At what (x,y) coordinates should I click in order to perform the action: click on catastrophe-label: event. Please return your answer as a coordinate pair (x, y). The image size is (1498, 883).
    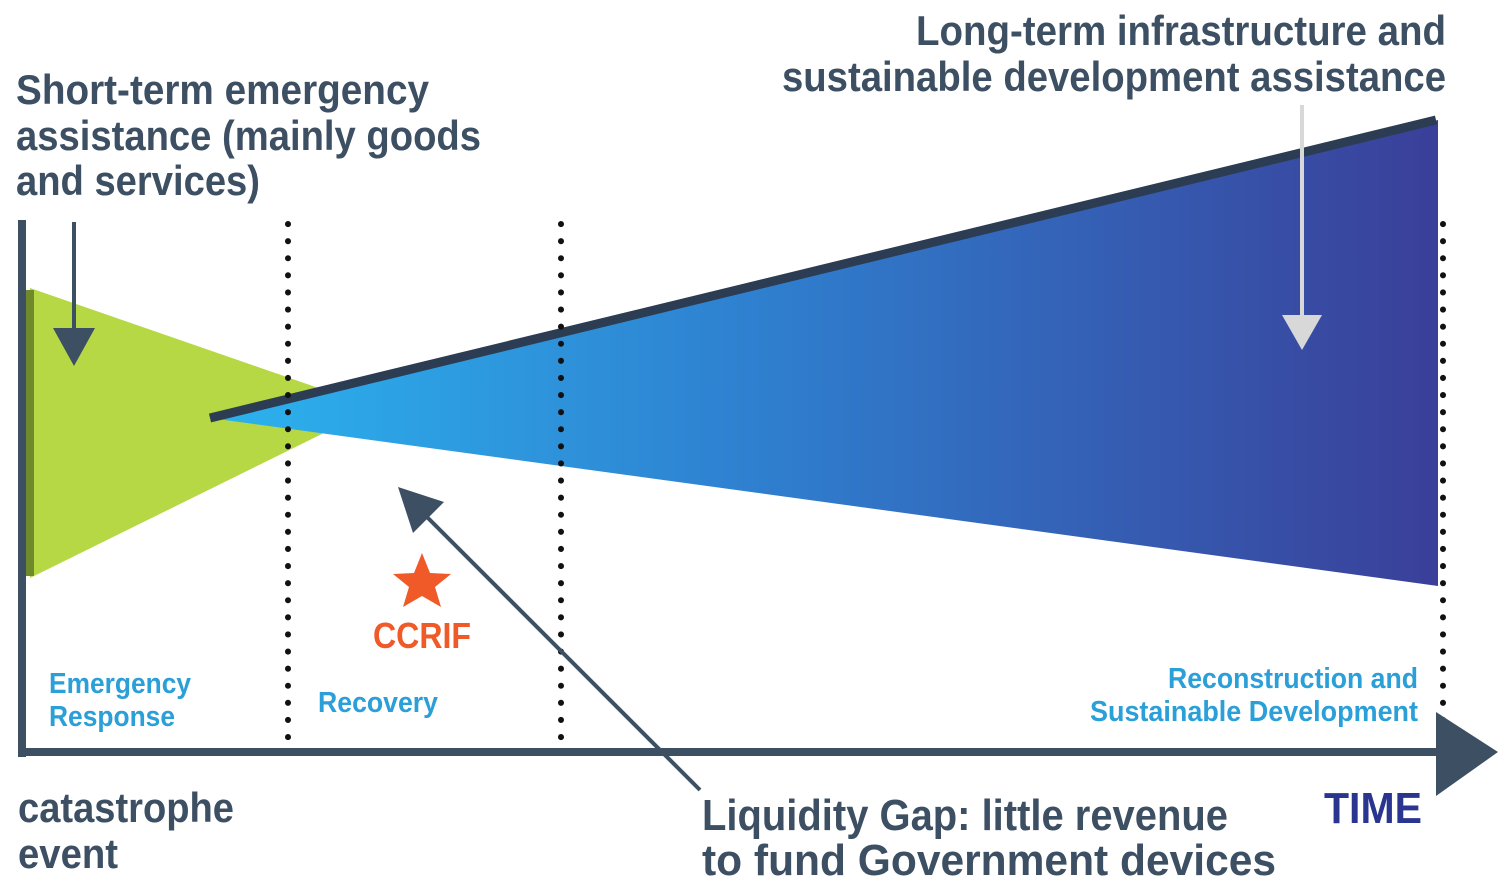
    Looking at the image, I should click on (68, 853).